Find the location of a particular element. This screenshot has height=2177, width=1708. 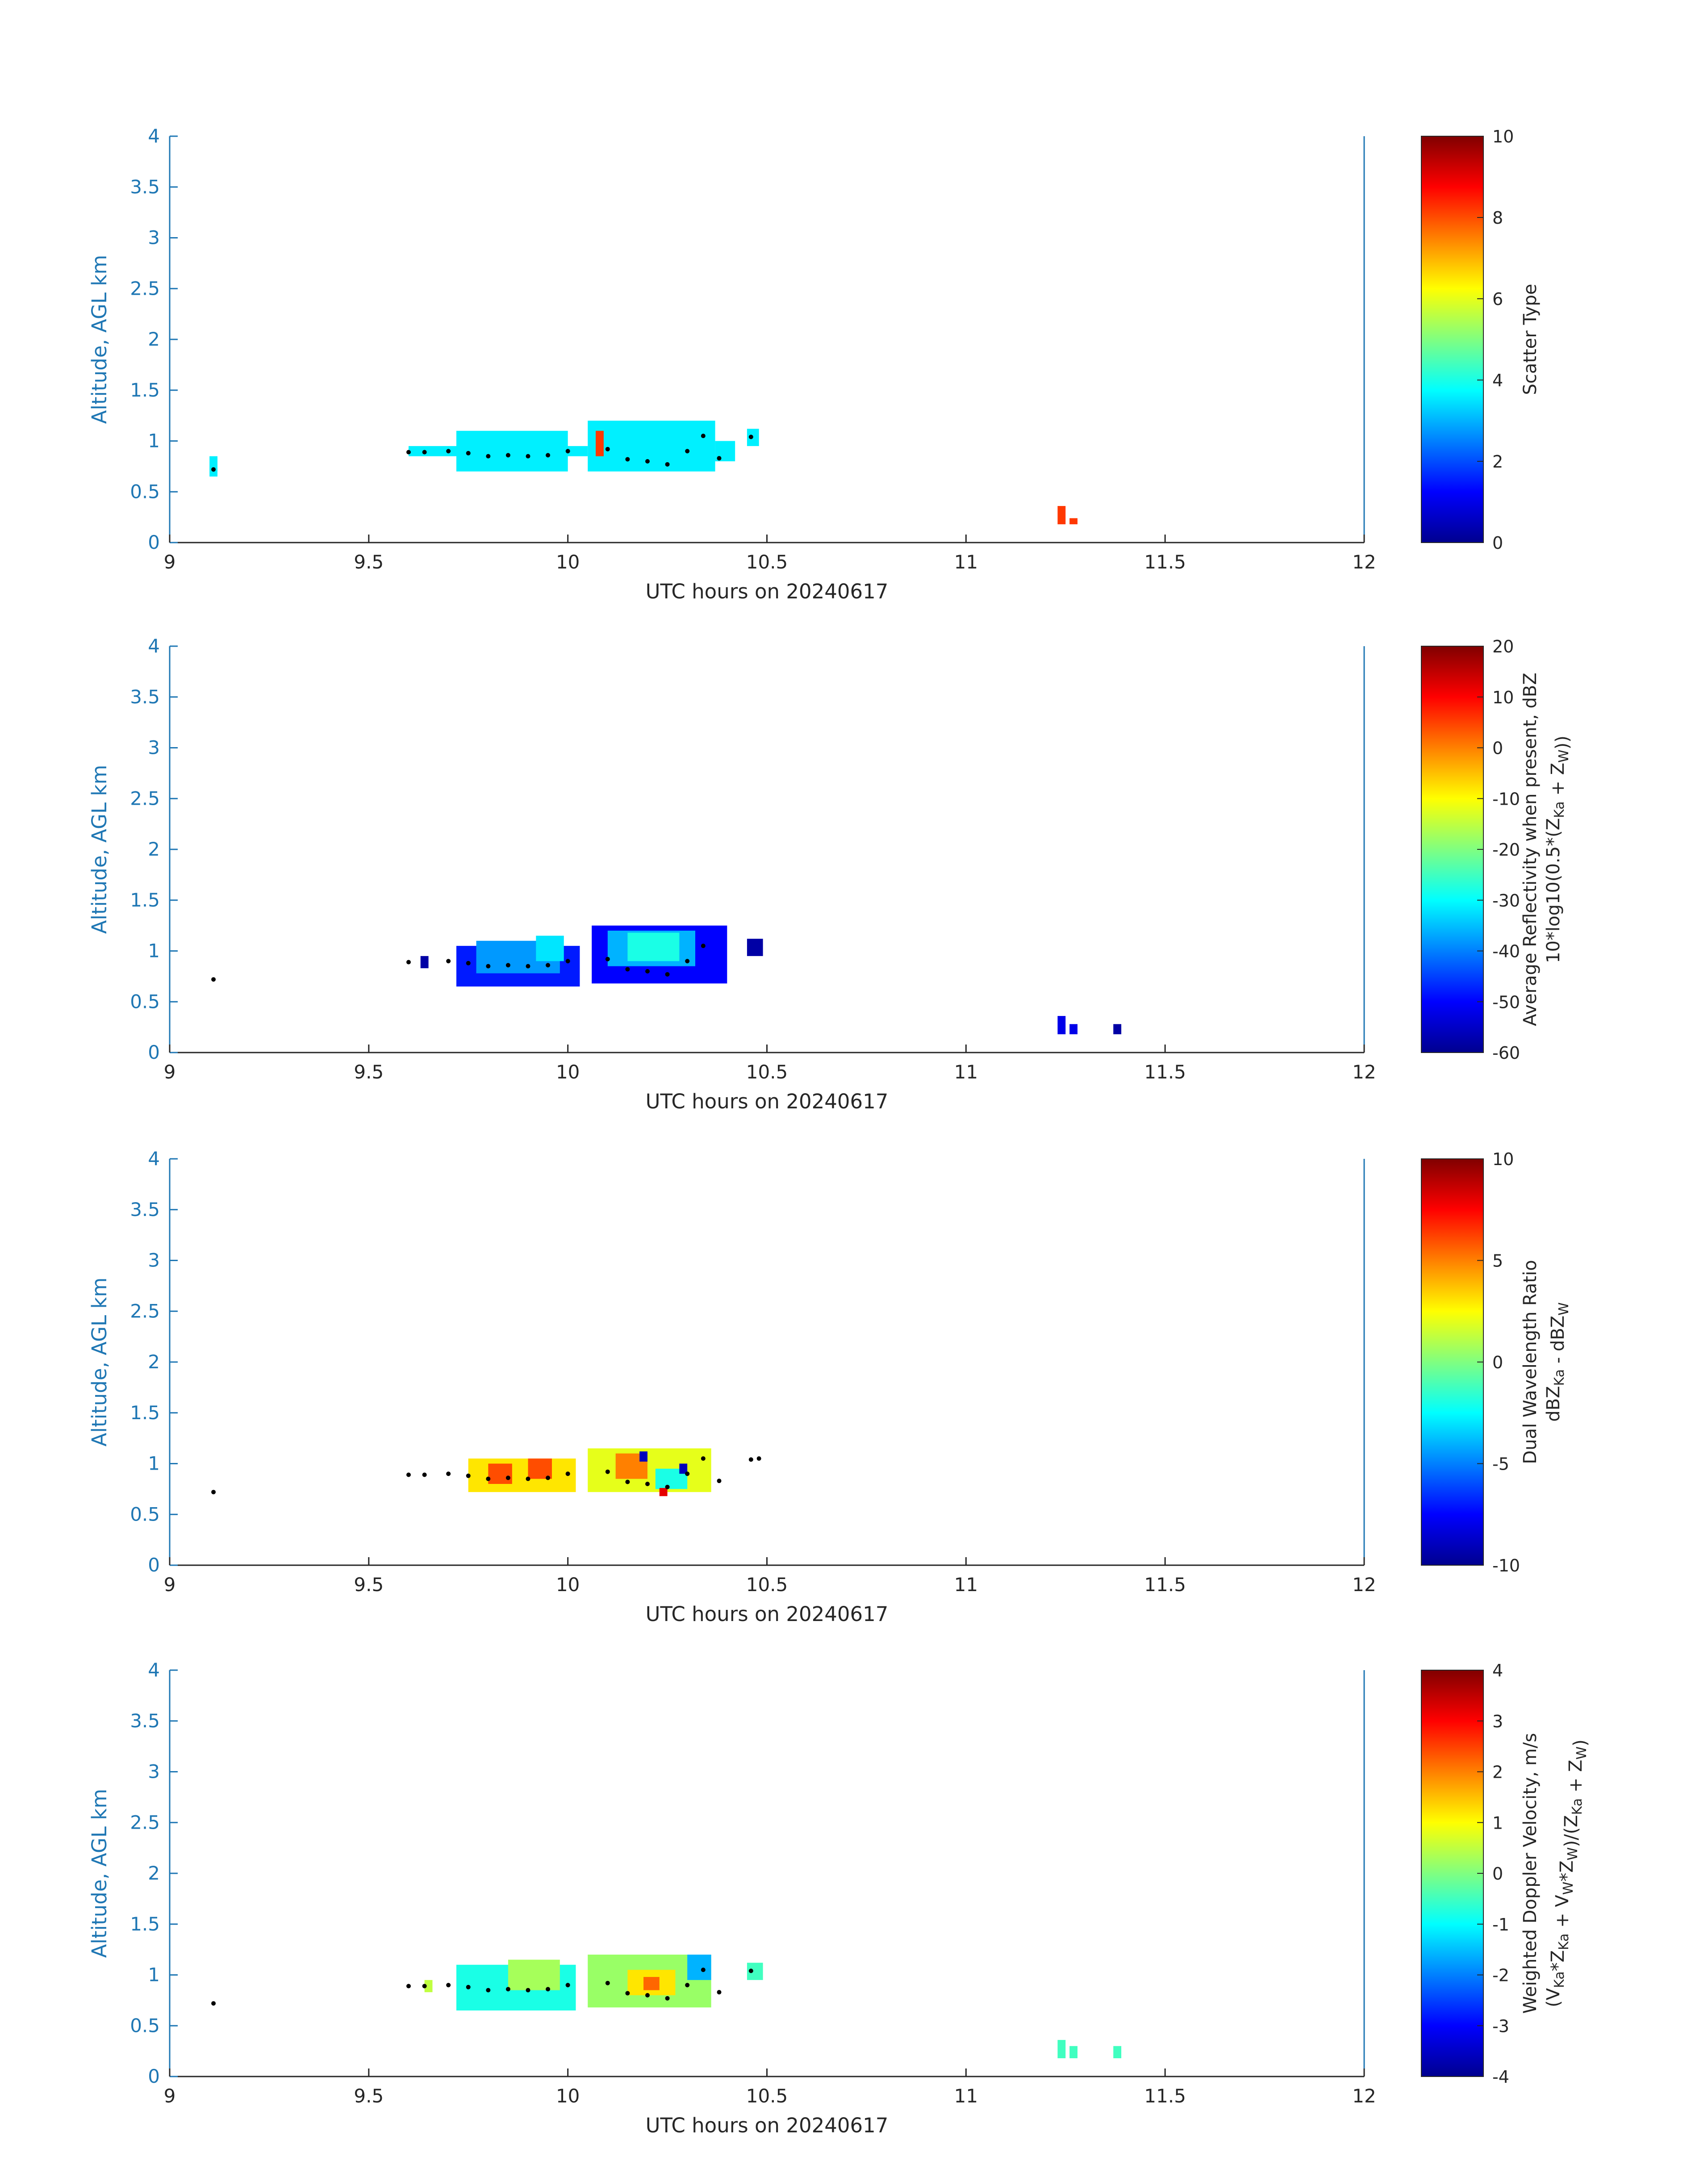

colorbar-tick-label: 2 is located at coordinates (1497, 1772).